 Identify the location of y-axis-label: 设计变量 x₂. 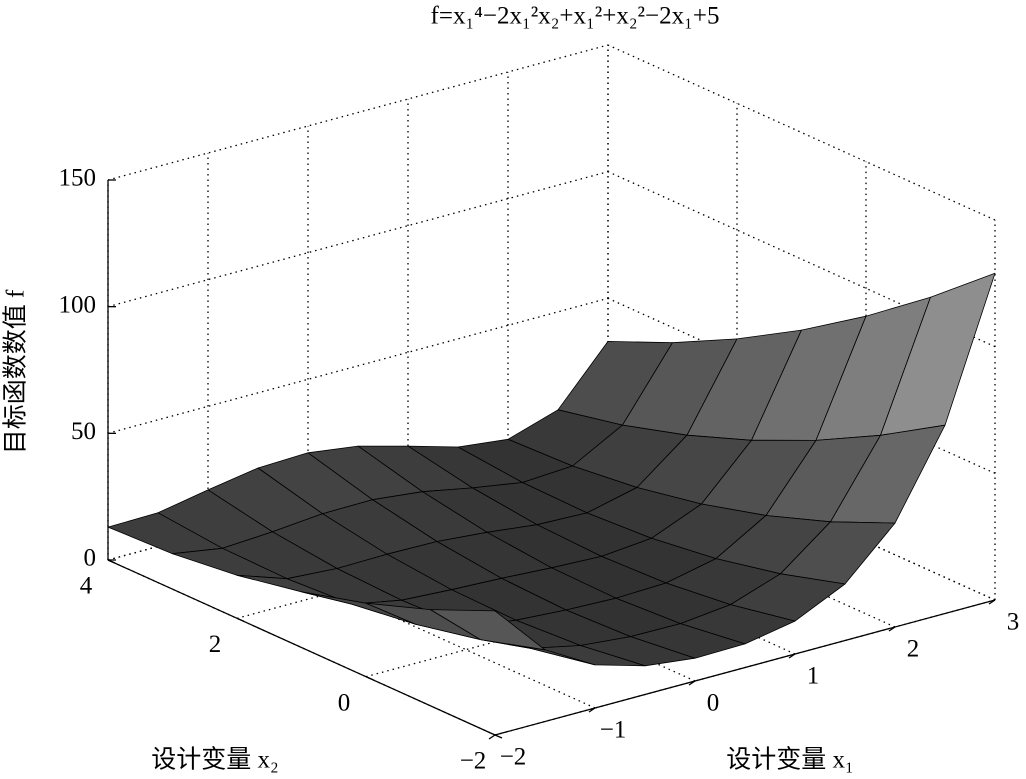
(214, 760).